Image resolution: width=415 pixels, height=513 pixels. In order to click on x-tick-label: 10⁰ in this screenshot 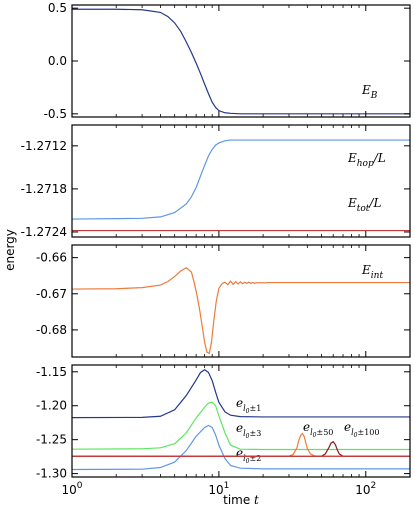, I will do `click(71, 489)`.